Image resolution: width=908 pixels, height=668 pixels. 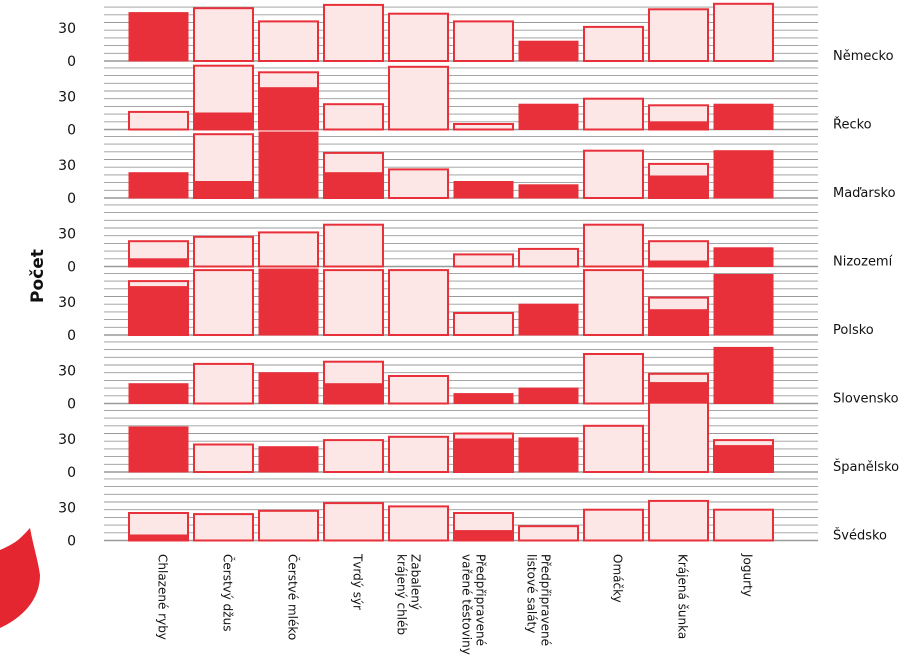 I want to click on category-label: Předpřipravenévařené těstoviny, so click(x=474, y=604).